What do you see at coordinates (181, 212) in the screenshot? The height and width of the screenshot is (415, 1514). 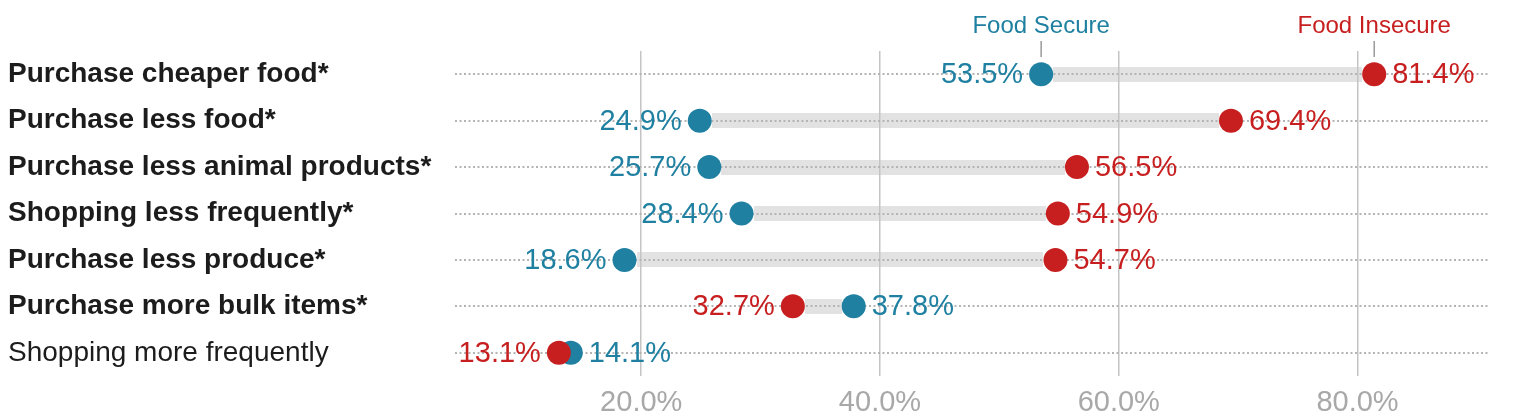 I see `y-tick-label: Shopping less frequently*` at bounding box center [181, 212].